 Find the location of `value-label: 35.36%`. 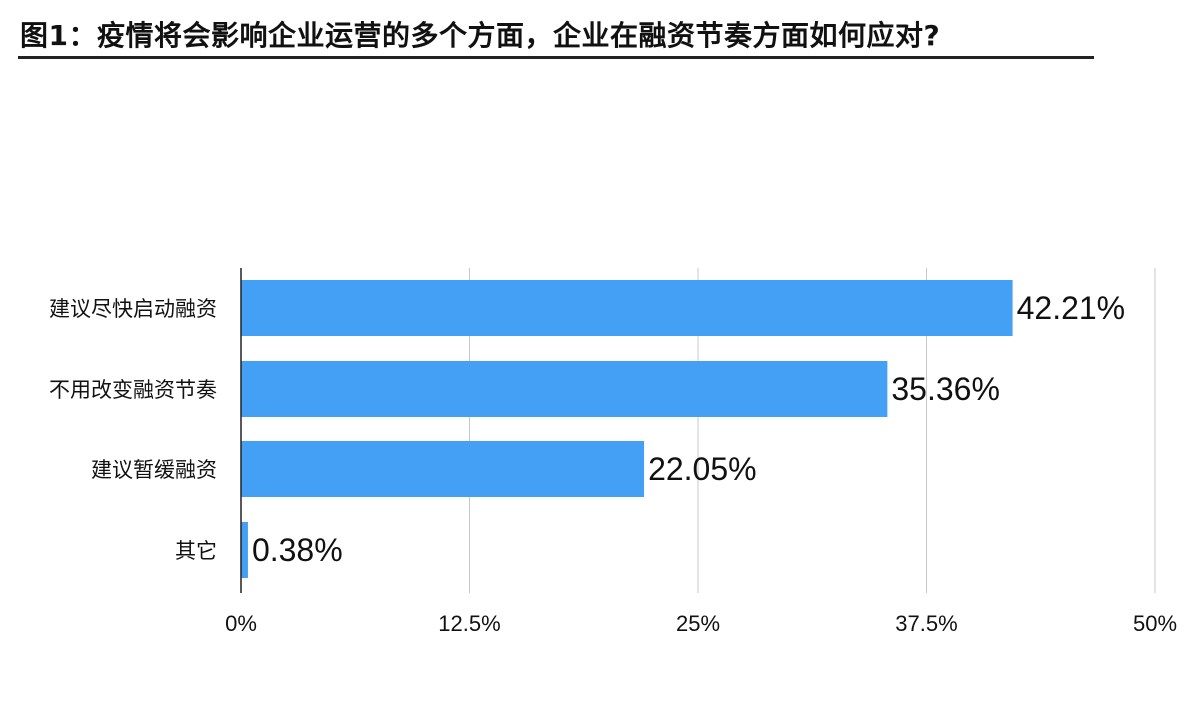

value-label: 35.36% is located at coordinates (945, 389).